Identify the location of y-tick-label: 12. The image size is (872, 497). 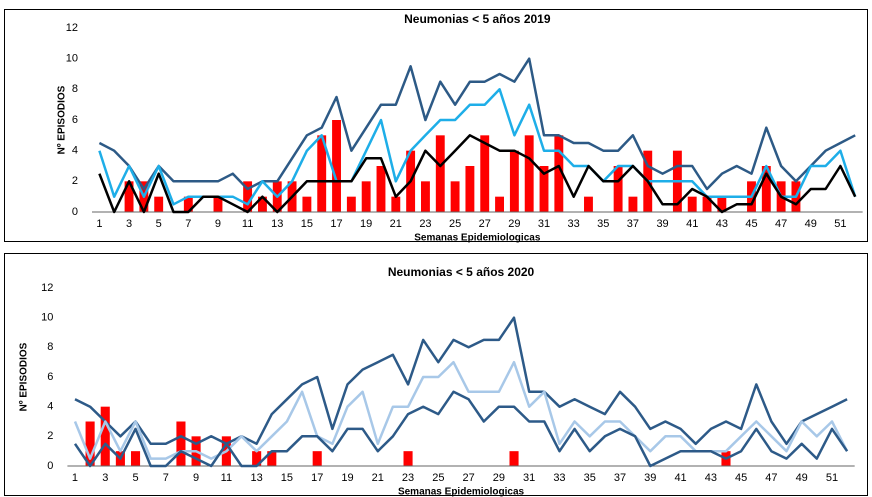
(47, 288).